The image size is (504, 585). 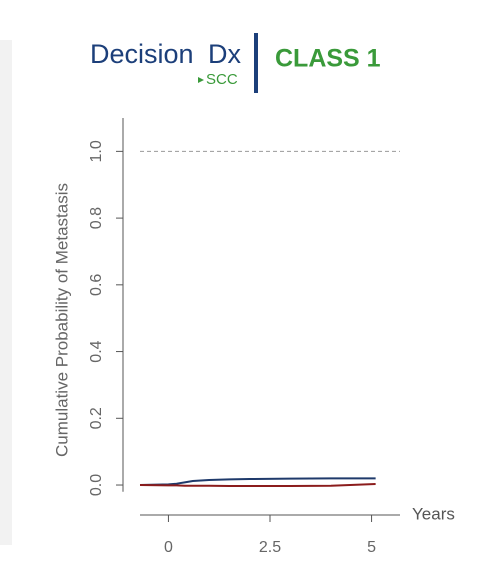 What do you see at coordinates (168, 547) in the screenshot?
I see `x-tick-label: 0` at bounding box center [168, 547].